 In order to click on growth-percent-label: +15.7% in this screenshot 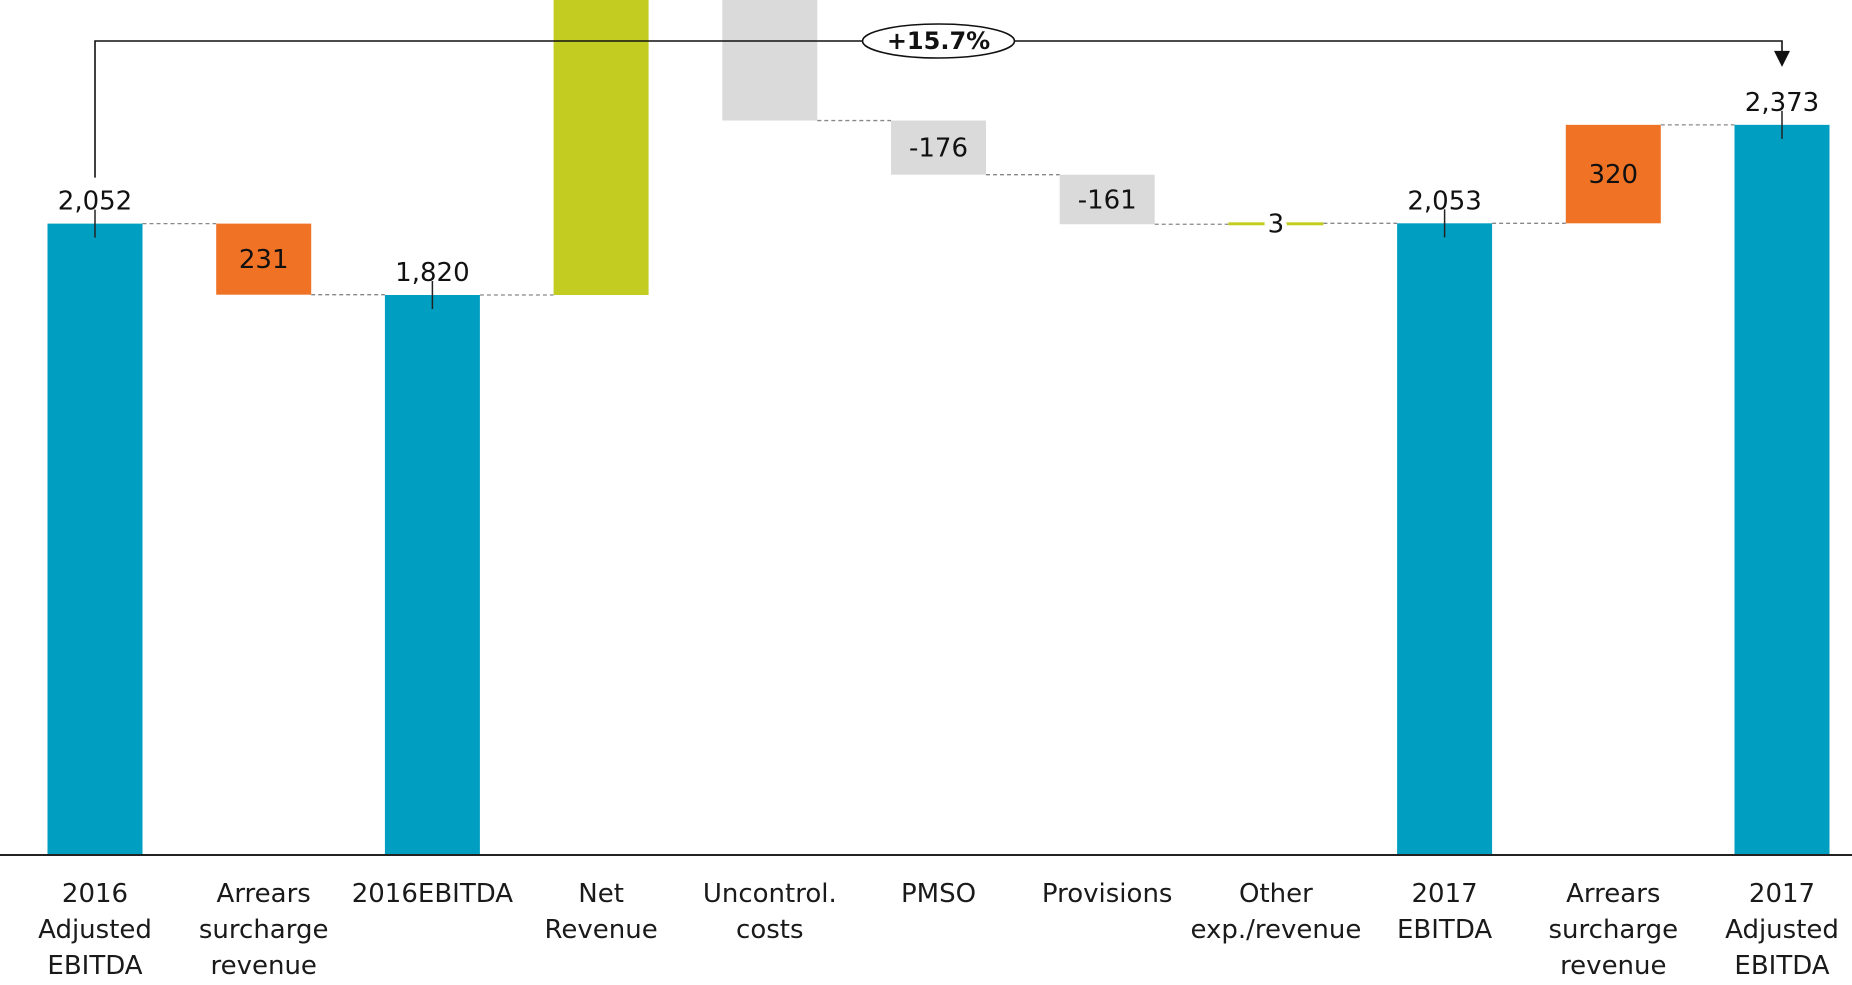, I will do `click(938, 41)`.